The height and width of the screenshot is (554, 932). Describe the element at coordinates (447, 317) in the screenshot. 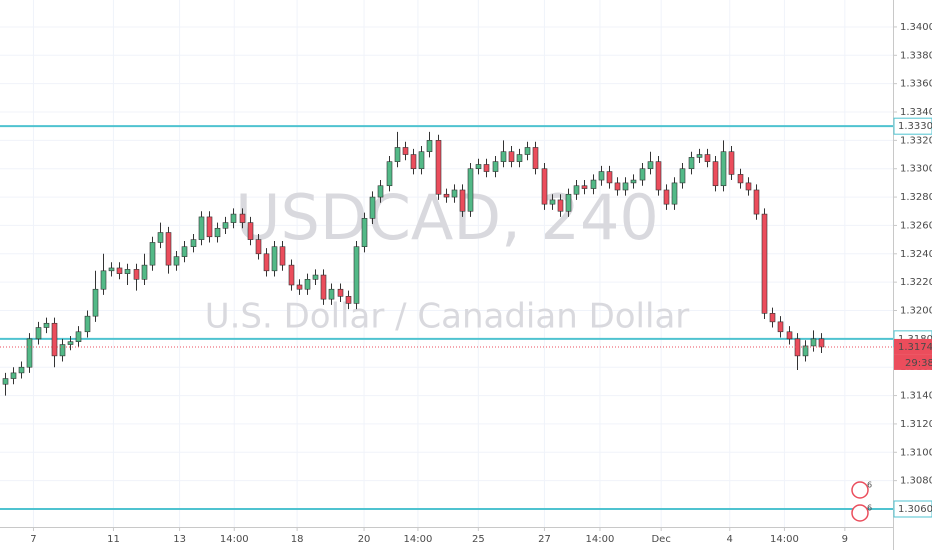

I see `watermark-subtitle: U.S. Dollar / Canadian Dollar` at that location.